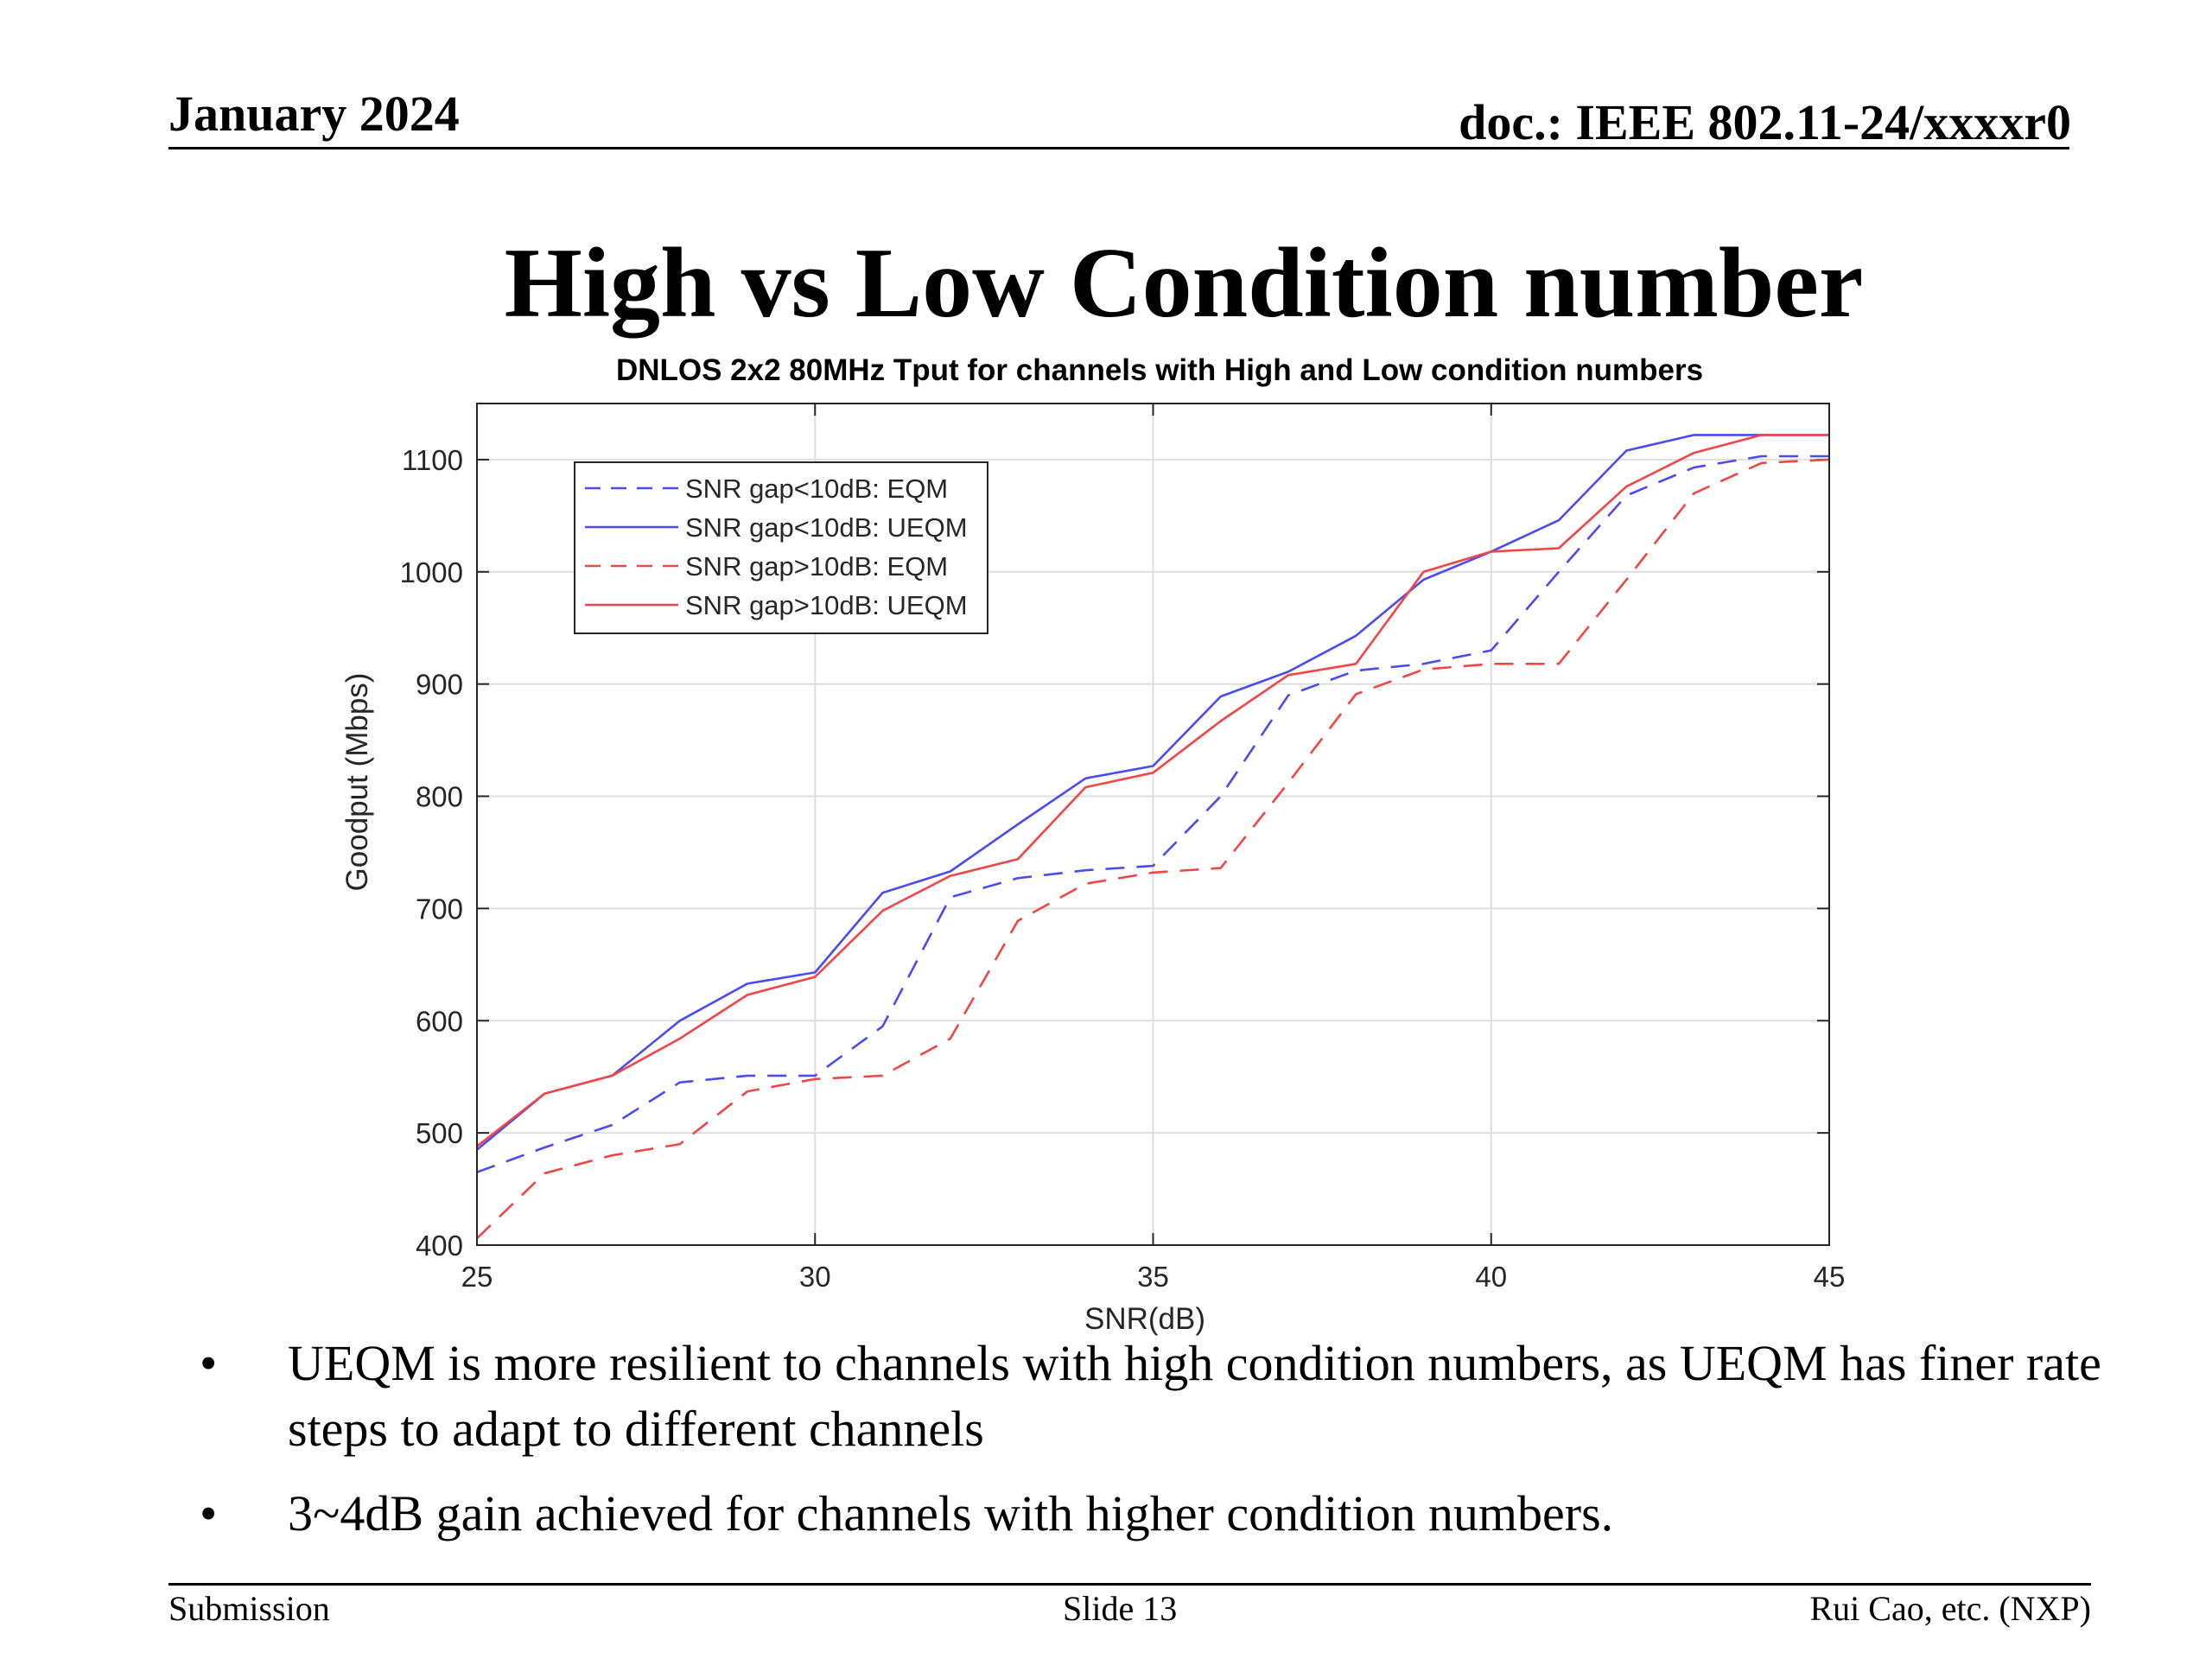  I want to click on x-axis-label: SNR(dB), so click(1144, 1319).